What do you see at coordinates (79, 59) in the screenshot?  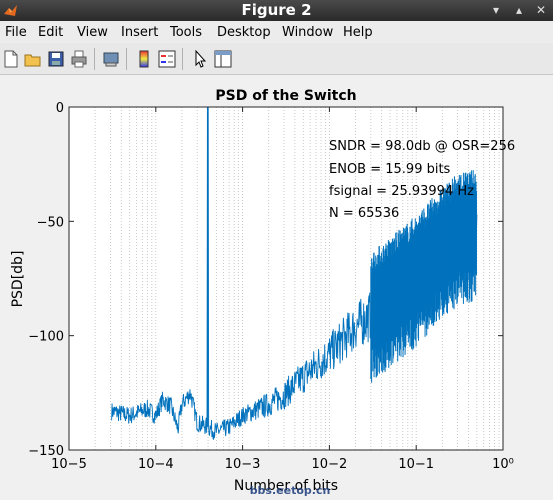 I see `print-icon` at bounding box center [79, 59].